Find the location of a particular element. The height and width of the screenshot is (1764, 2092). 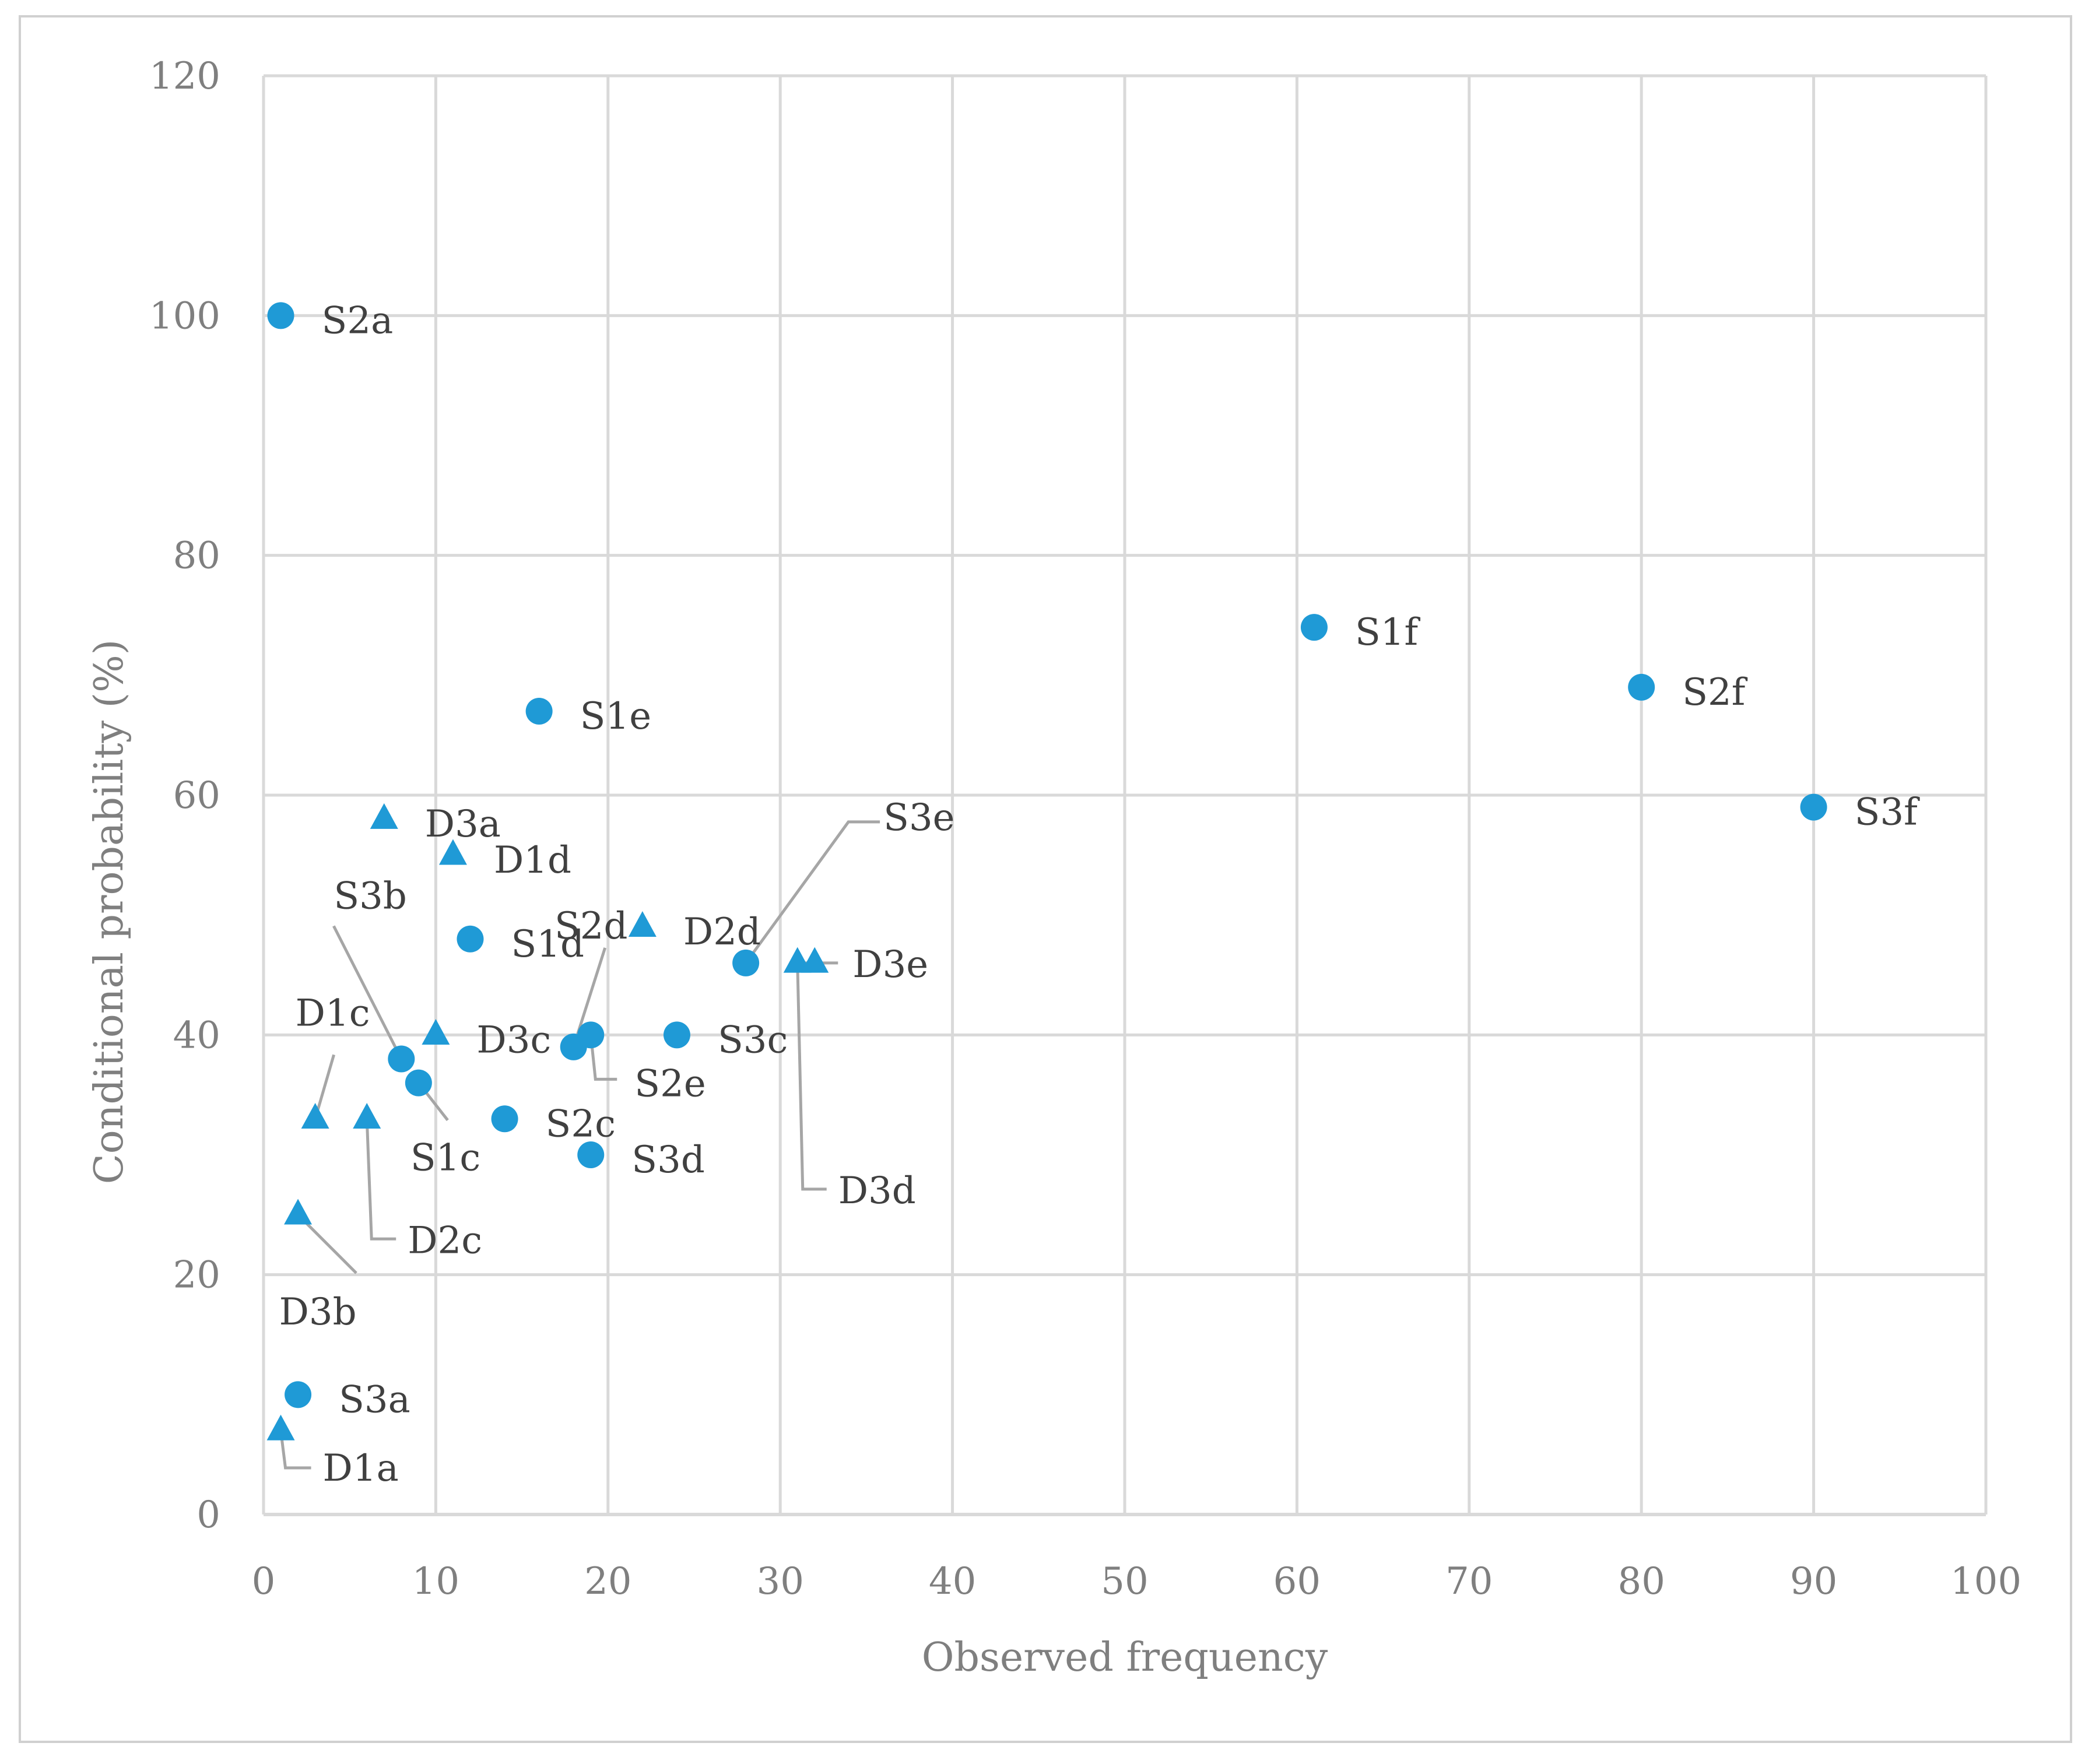

leader-line-S3e is located at coordinates (813, 892).